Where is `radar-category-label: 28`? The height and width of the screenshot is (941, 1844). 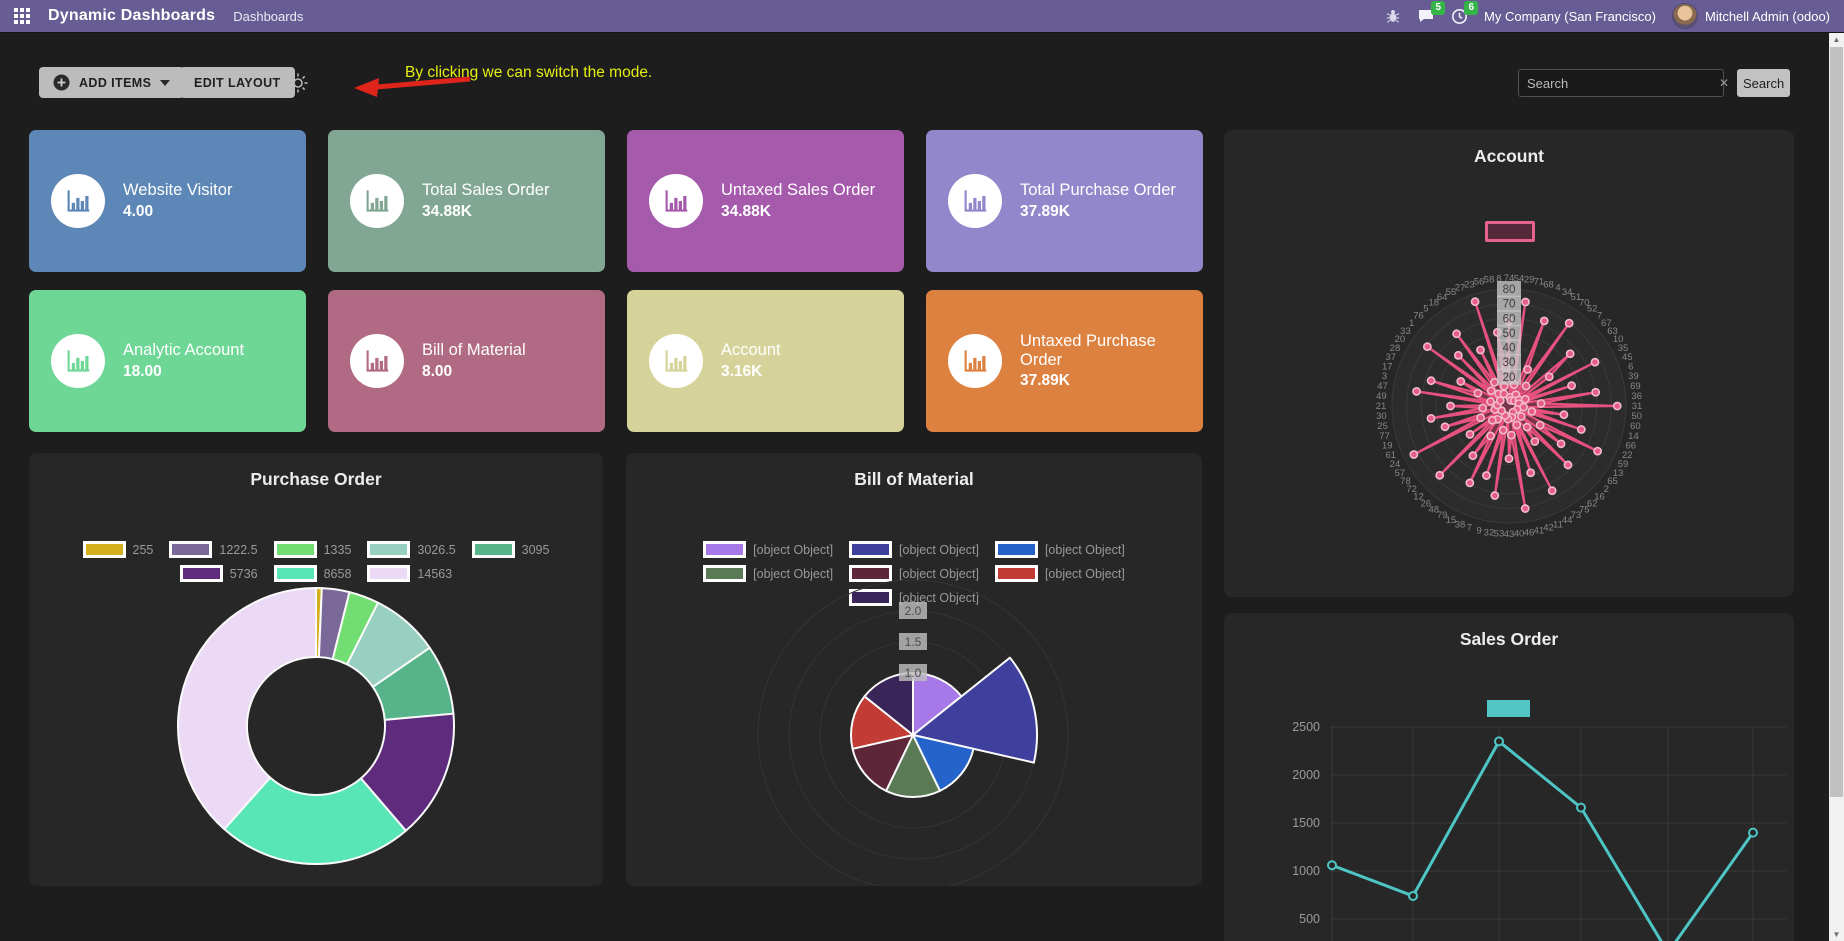
radar-category-label: 28 is located at coordinates (1395, 348).